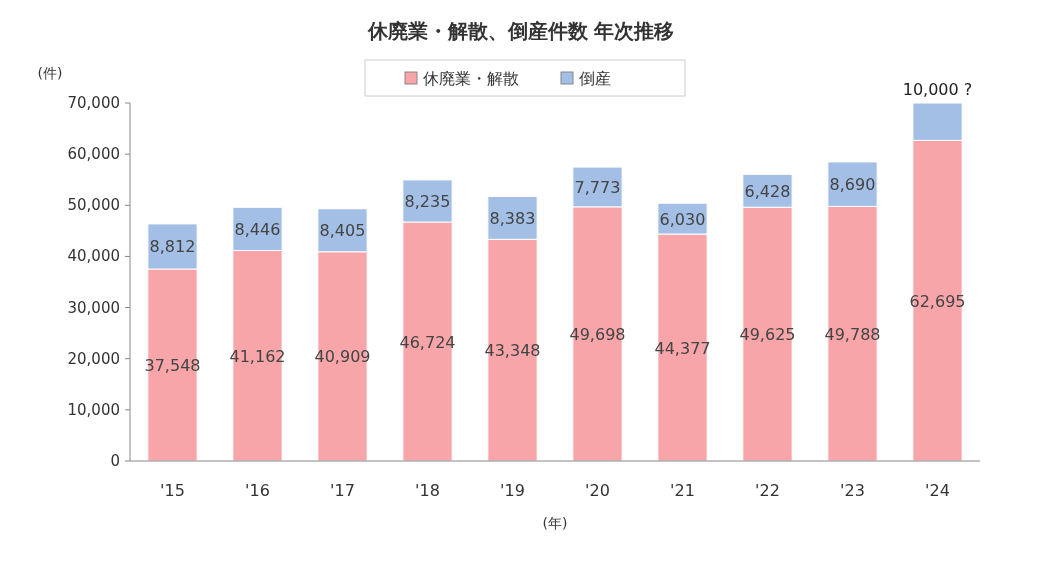 The height and width of the screenshot is (583, 1042). I want to click on data-label: 8,446, so click(257, 229).